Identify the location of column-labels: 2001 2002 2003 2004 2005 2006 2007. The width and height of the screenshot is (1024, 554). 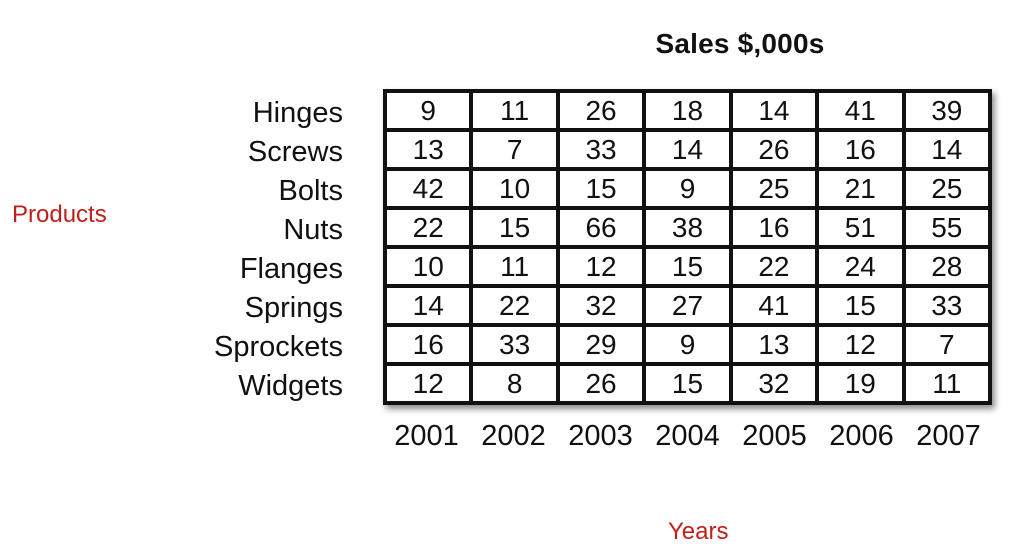
(687, 436).